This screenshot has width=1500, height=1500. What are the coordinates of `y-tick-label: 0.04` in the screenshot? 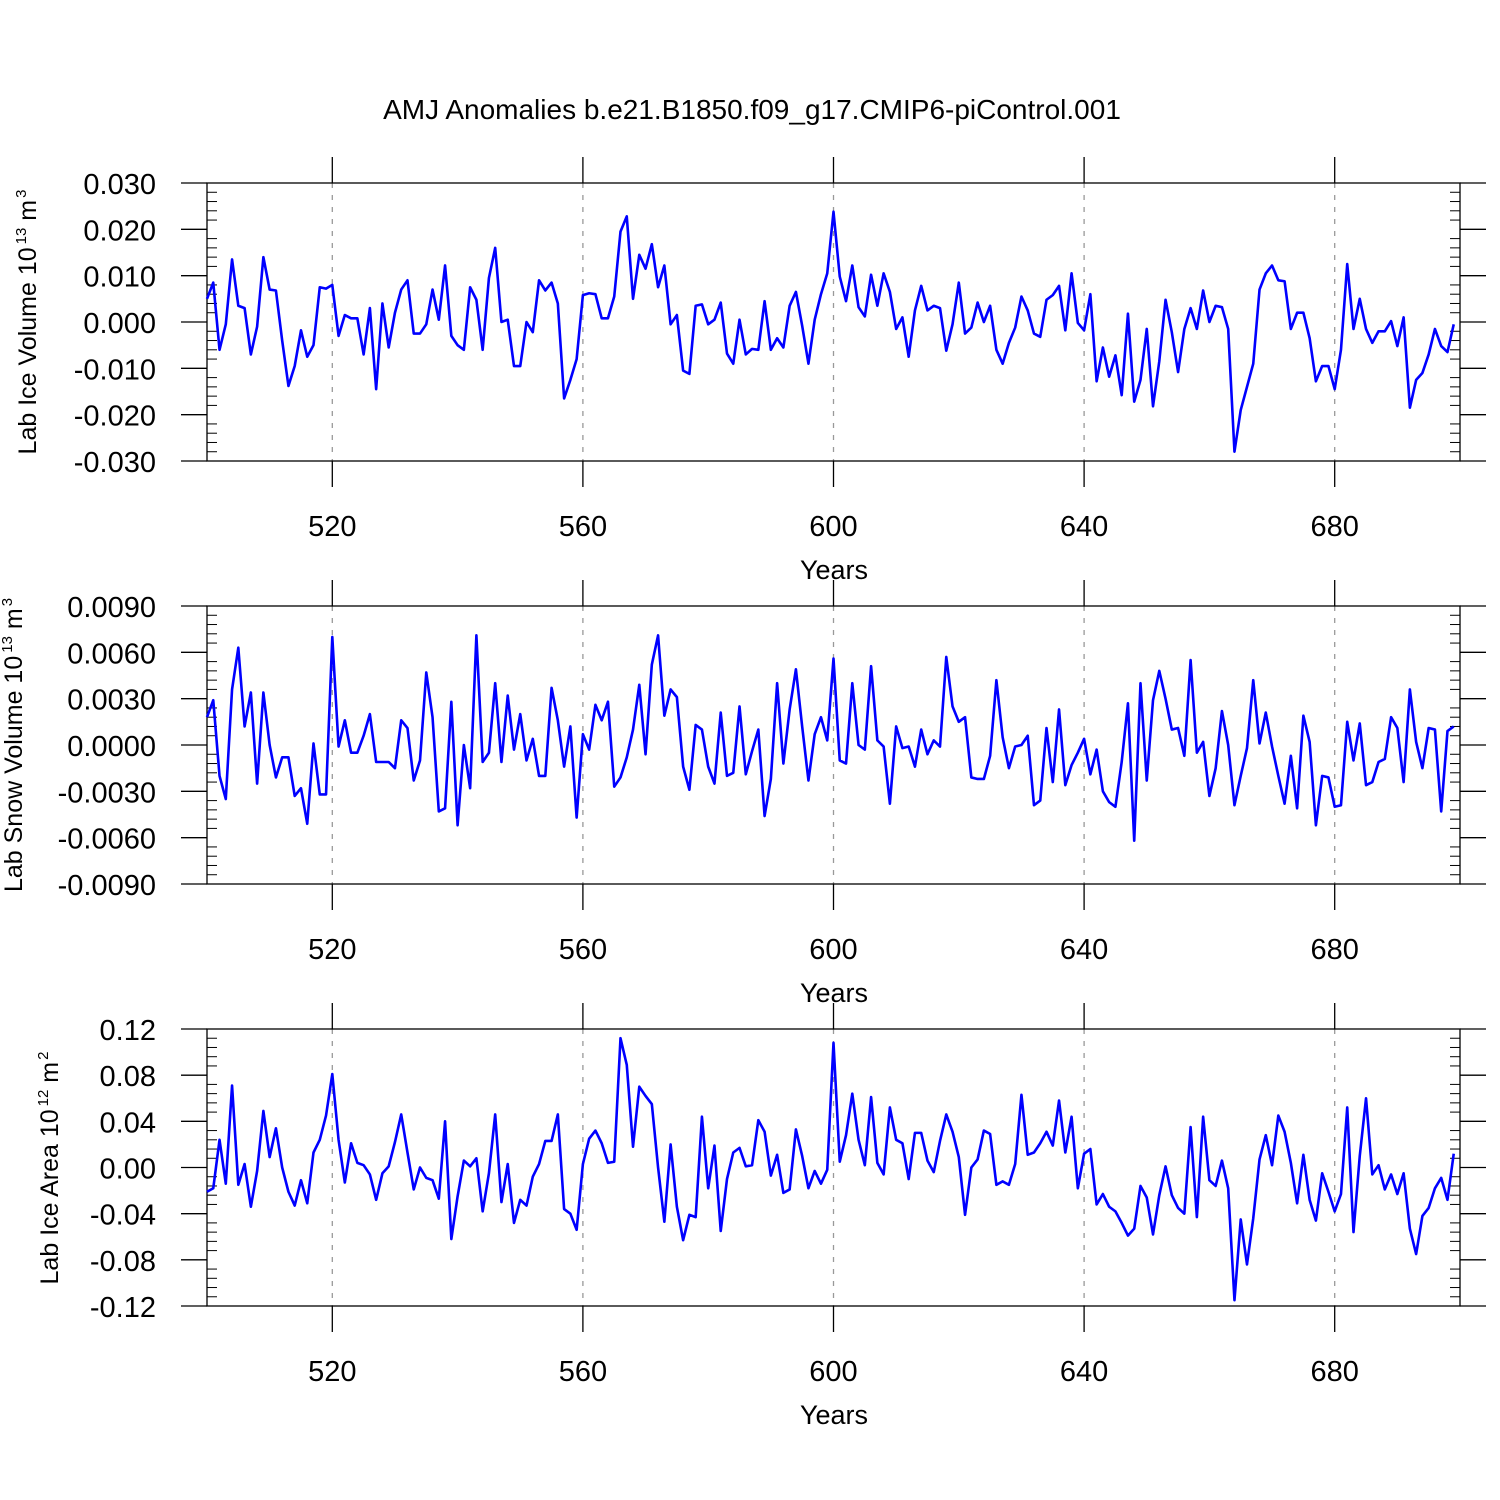 It's located at (128, 1123).